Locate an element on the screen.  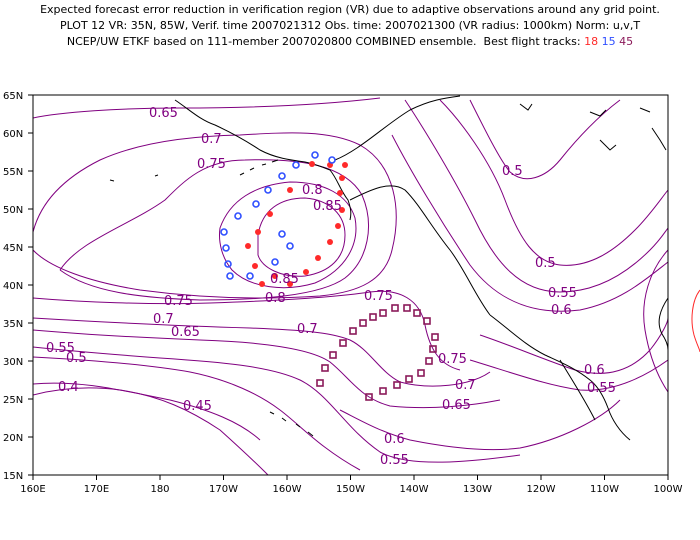
contour-0-65-mid is located at coordinates (267, 369).